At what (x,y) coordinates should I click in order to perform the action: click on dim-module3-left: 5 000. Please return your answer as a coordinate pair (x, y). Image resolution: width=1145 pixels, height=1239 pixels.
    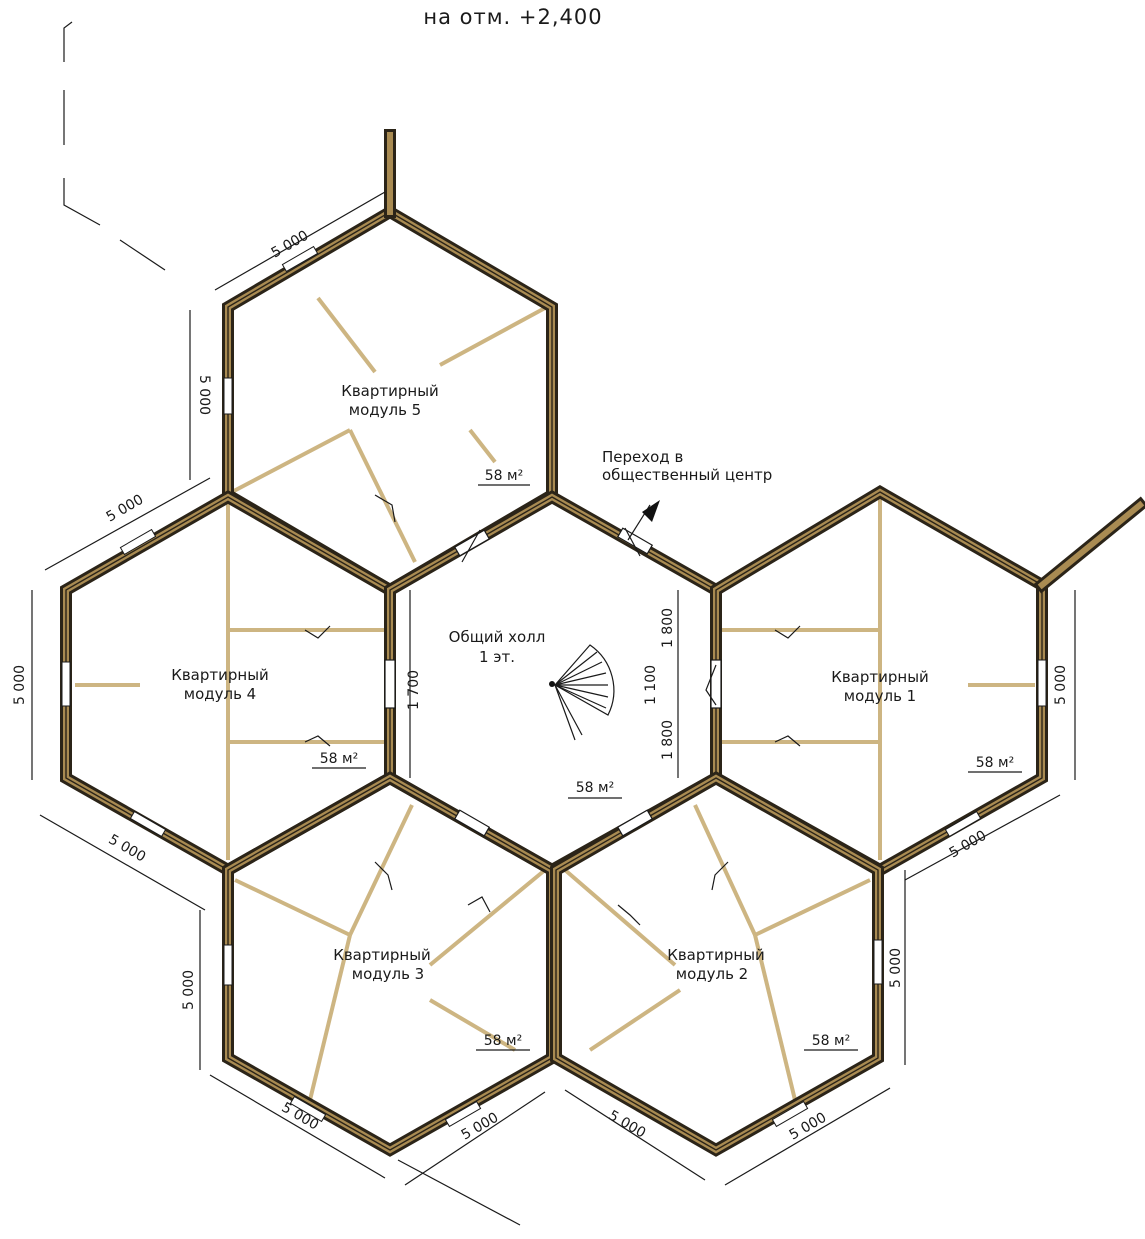
    Looking at the image, I should click on (189, 990).